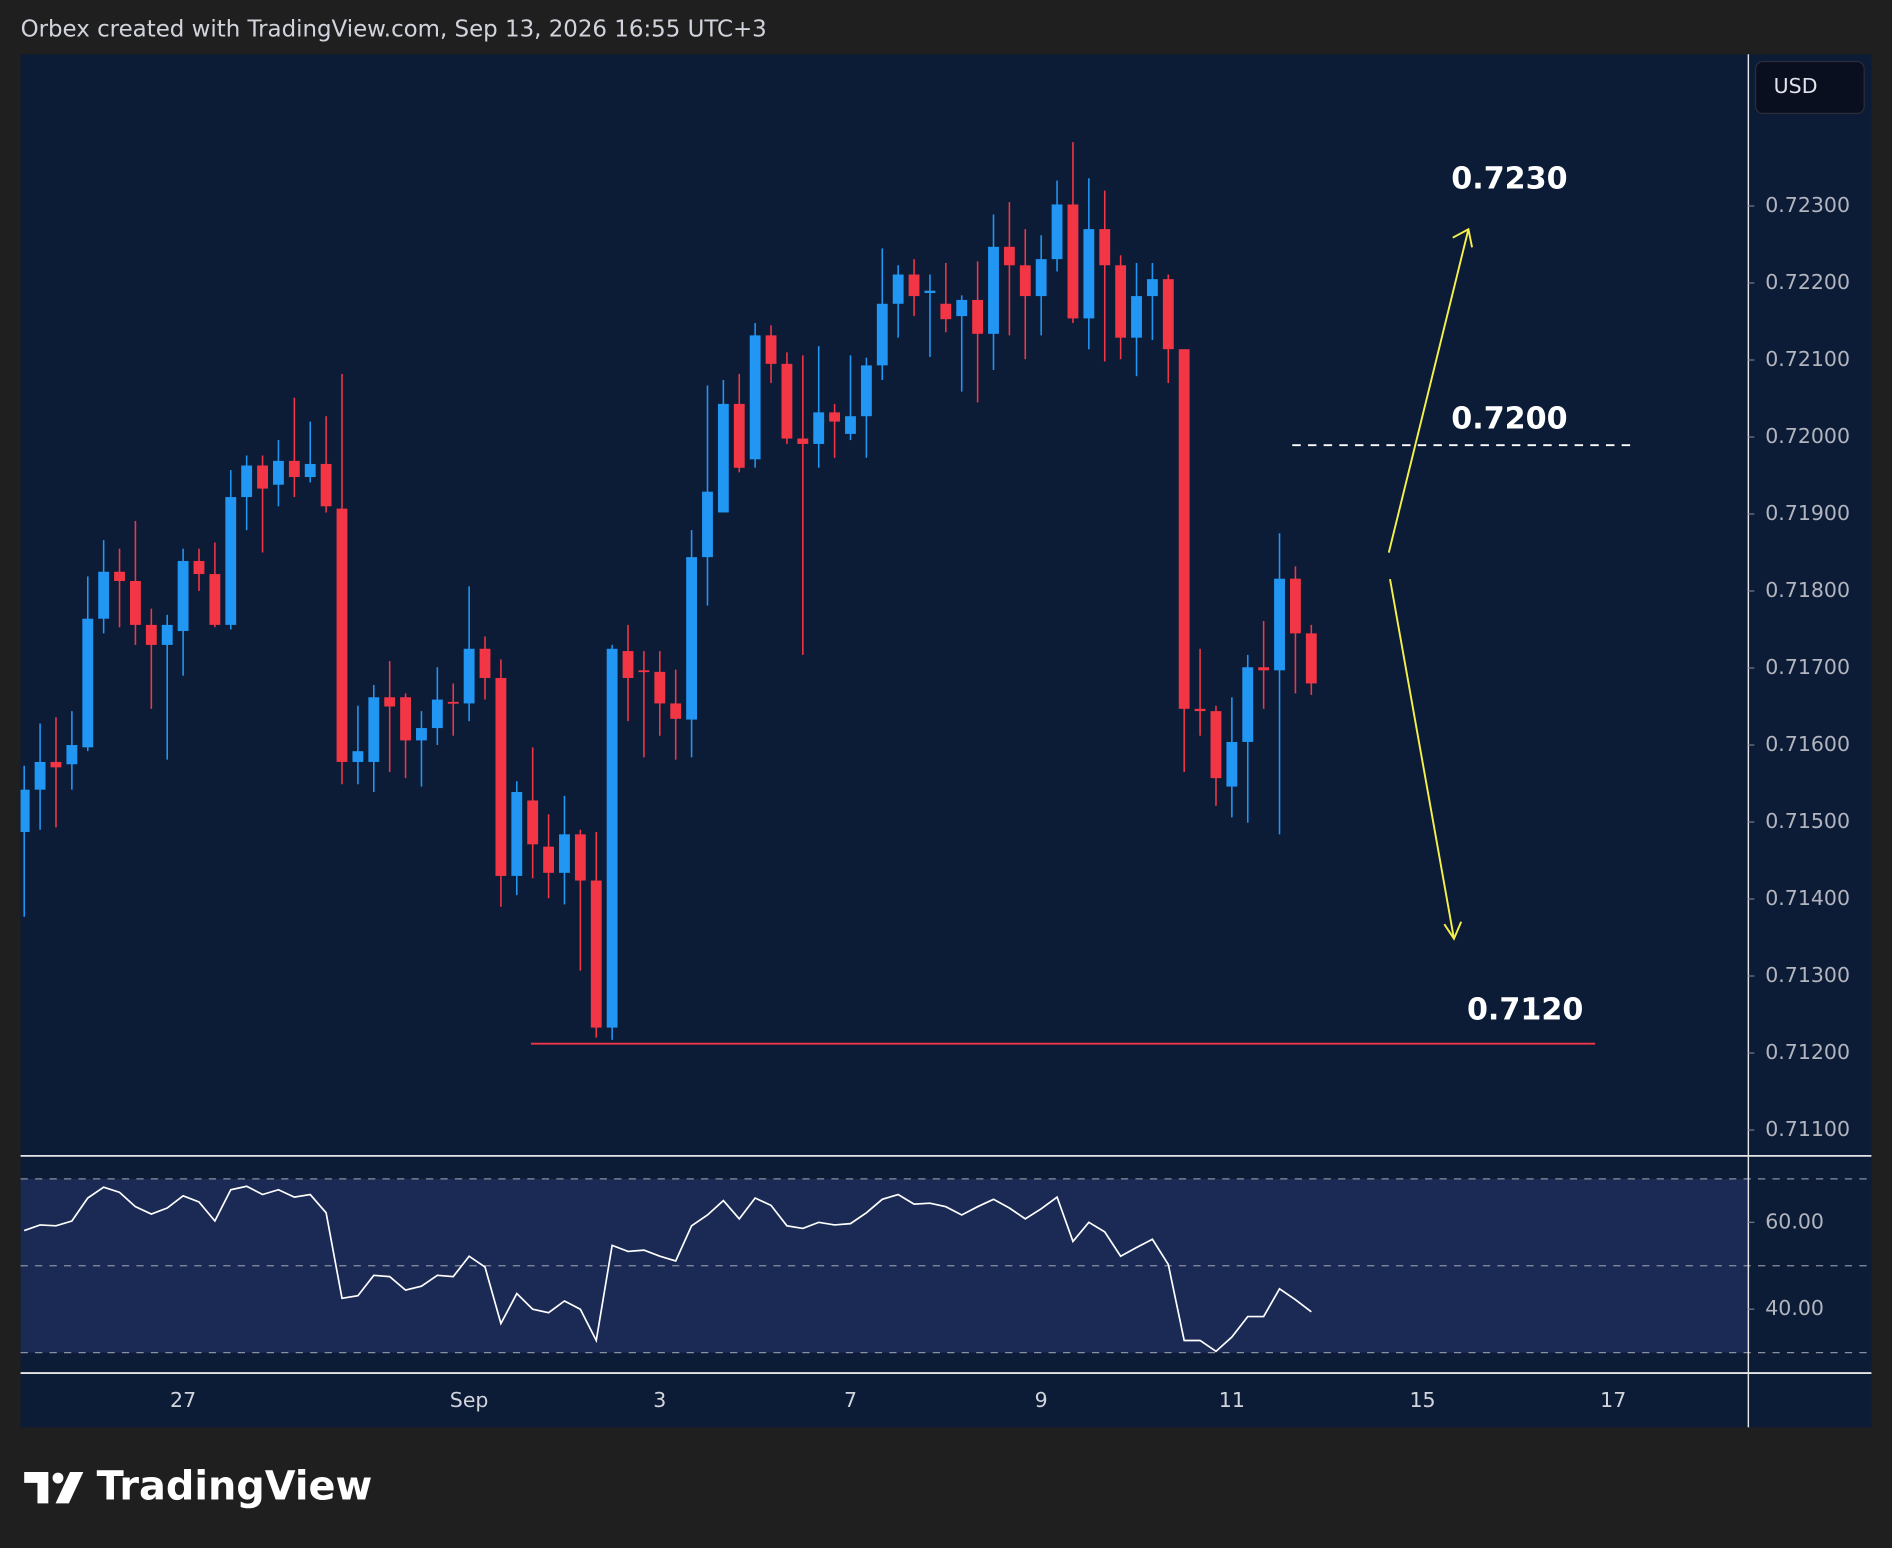  What do you see at coordinates (1041, 1400) in the screenshot?
I see `x-tick-label: 9` at bounding box center [1041, 1400].